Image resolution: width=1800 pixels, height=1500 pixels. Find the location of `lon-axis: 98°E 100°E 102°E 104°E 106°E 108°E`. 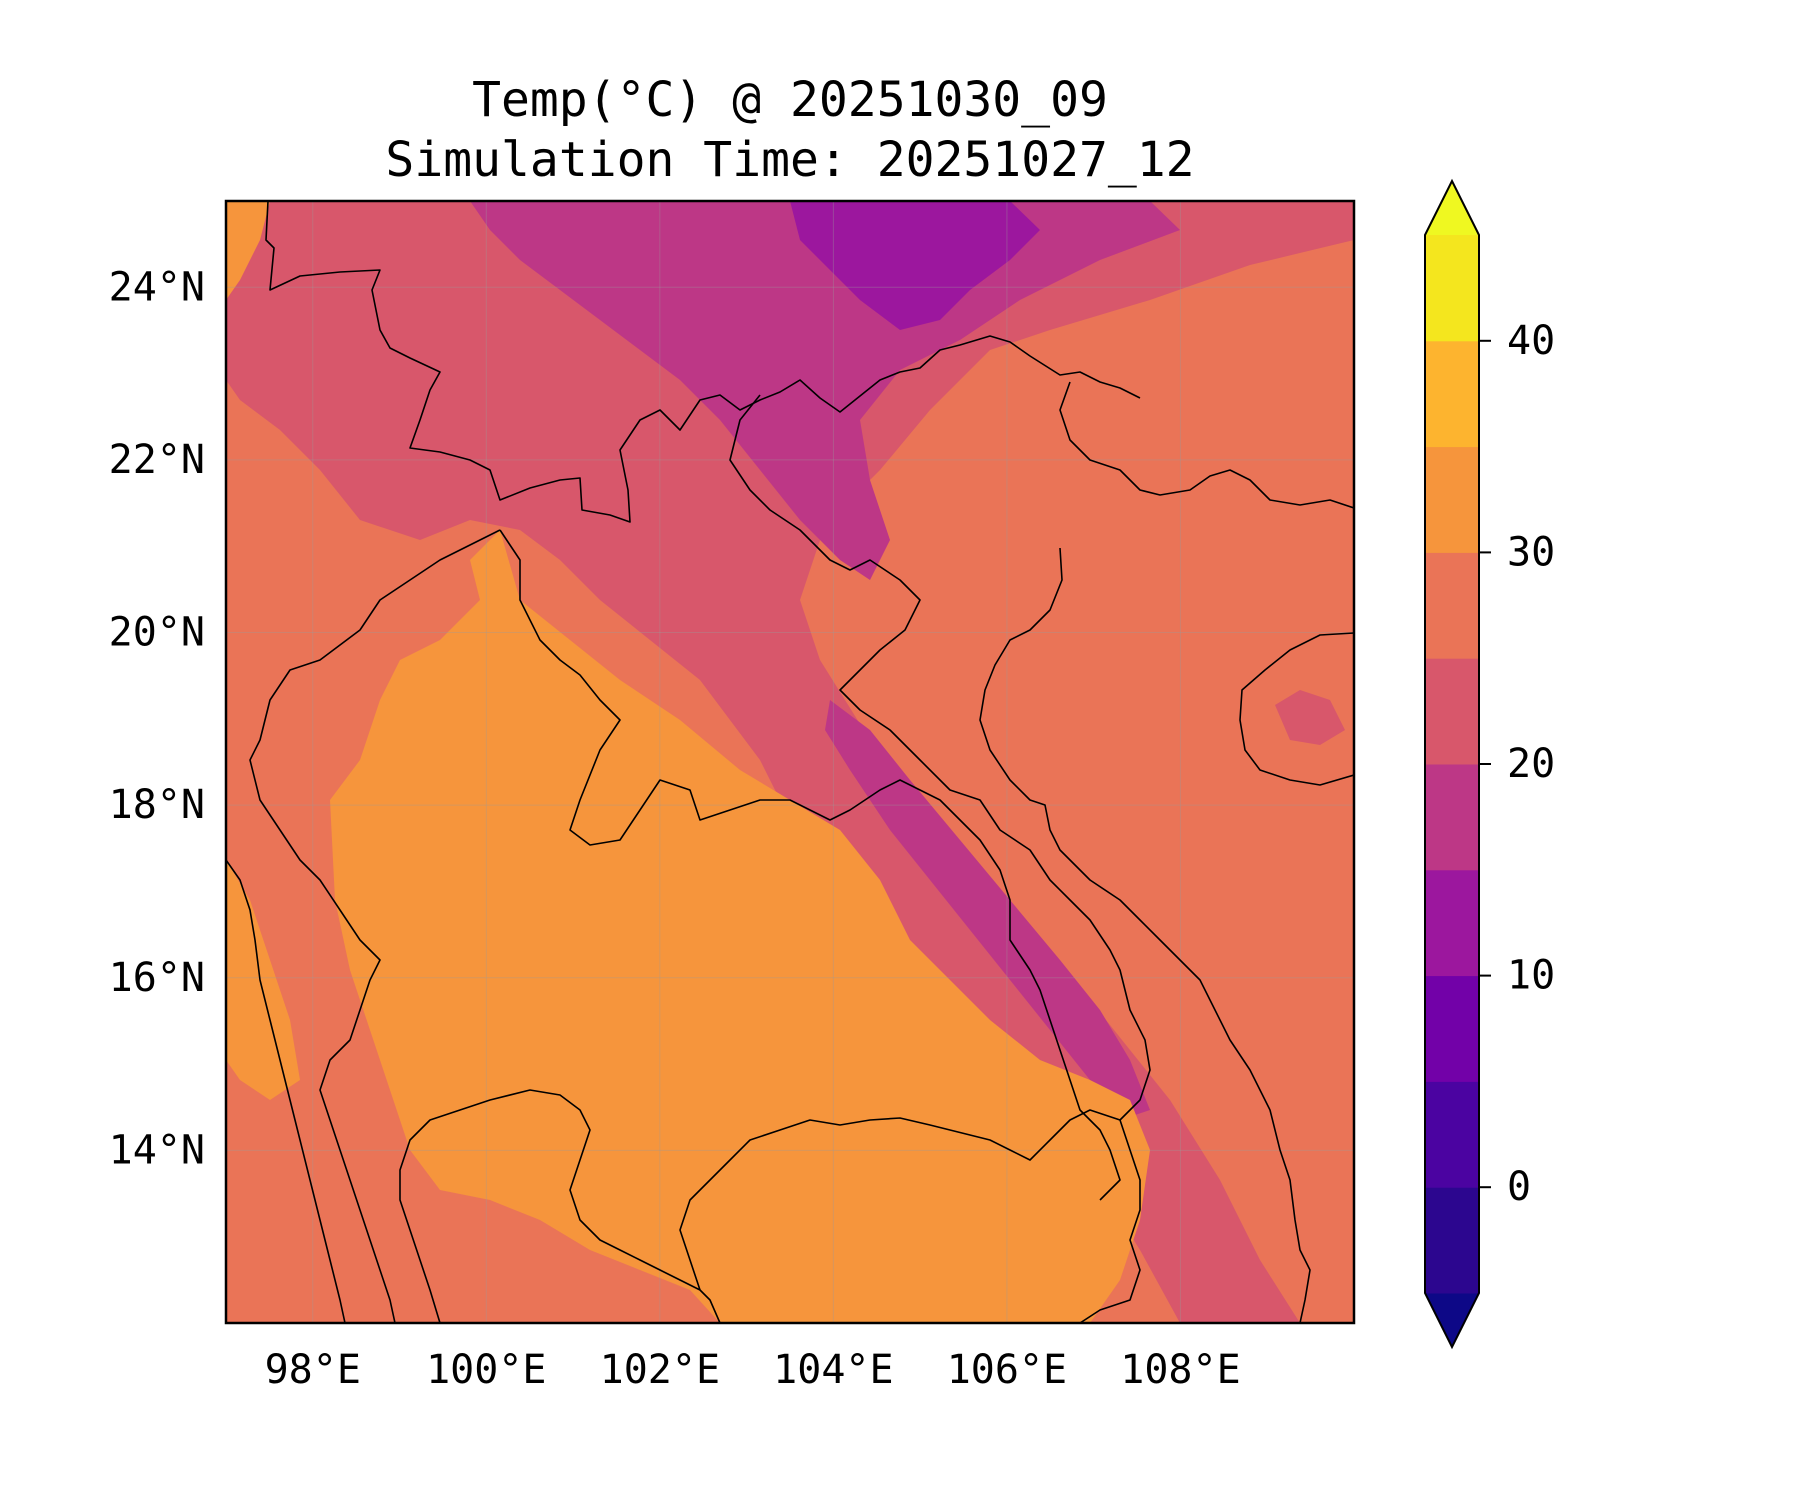

lon-axis: 98°E 100°E 102°E 104°E 106°E 108°E is located at coordinates (753, 1370).